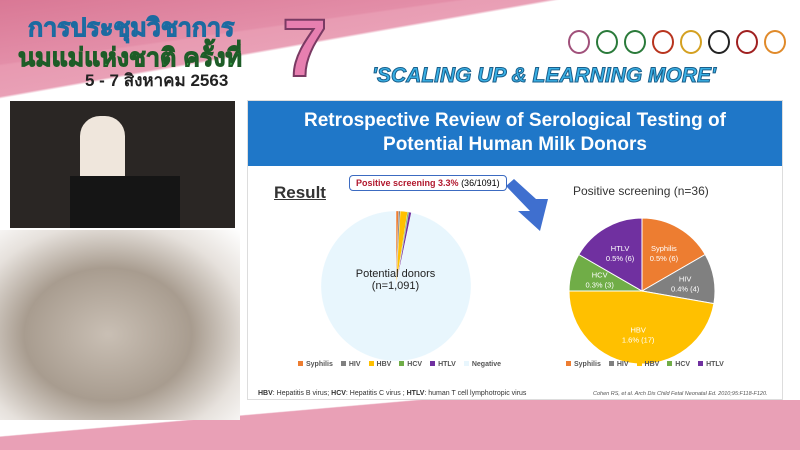 The width and height of the screenshot is (800, 450). I want to click on callout-bold: Positive screening 3.3%, so click(407, 183).